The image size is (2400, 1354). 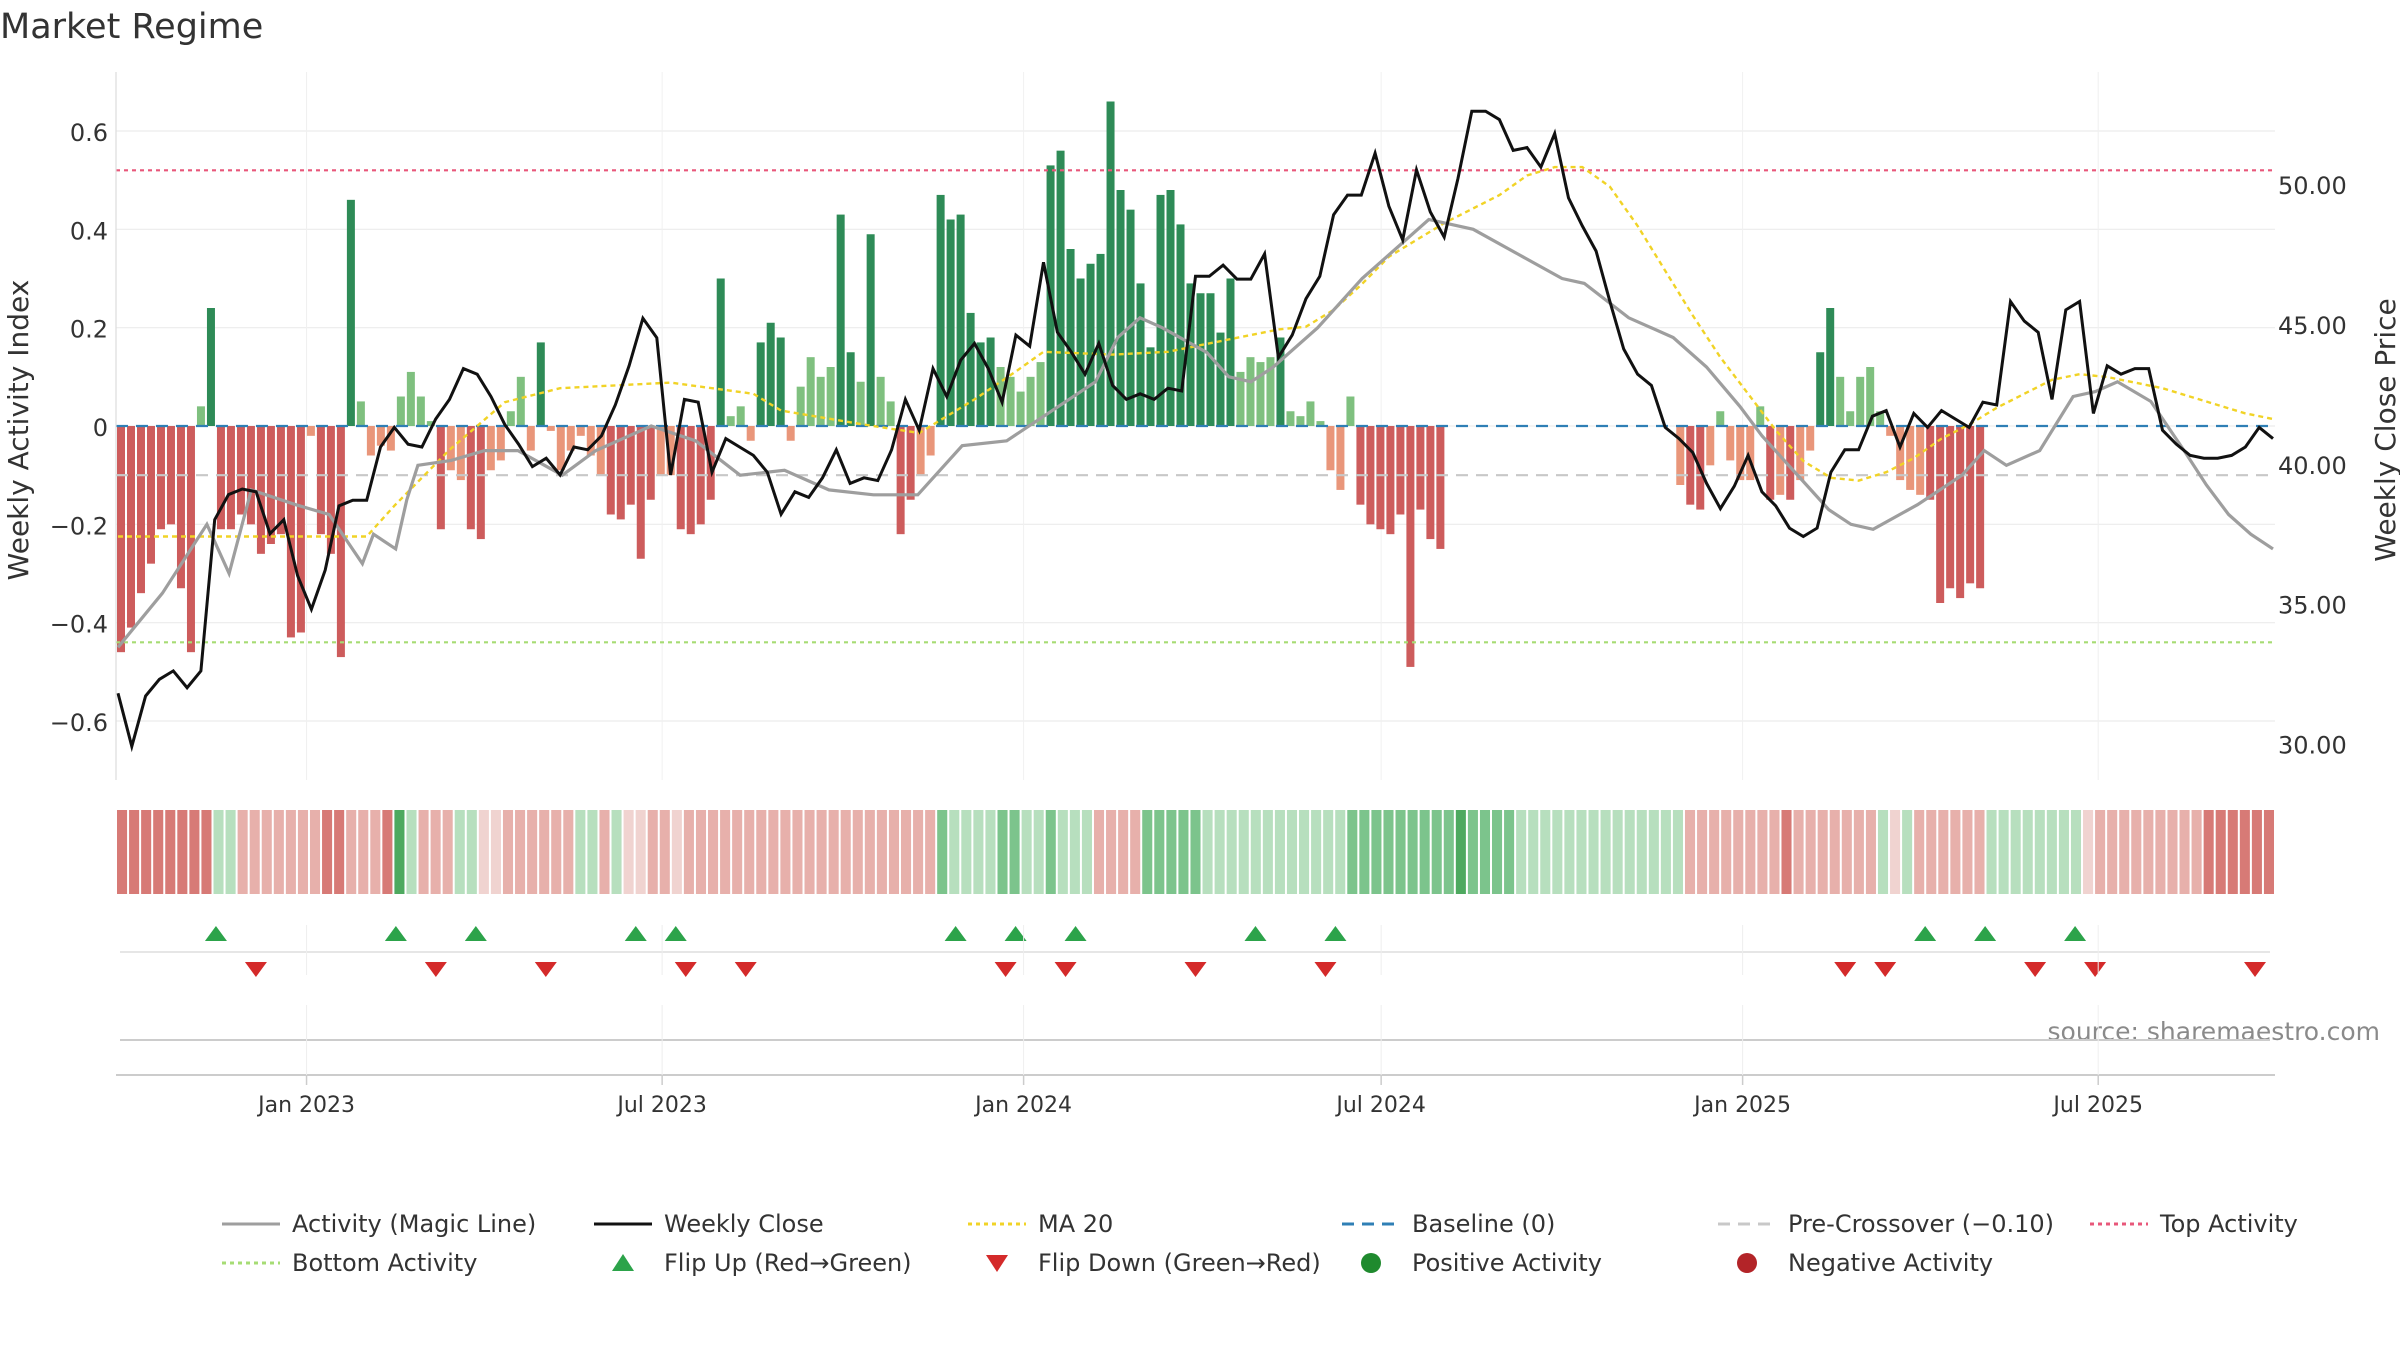 I want to click on x-tick-label: Jan 2025, so click(x=1741, y=1105).